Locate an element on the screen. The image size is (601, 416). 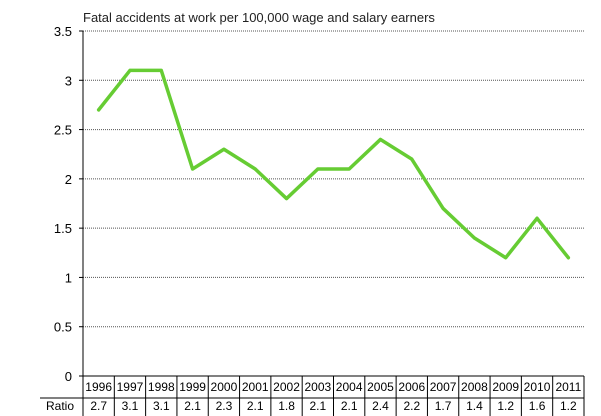
x-category-label: 2003 is located at coordinates (317, 387).